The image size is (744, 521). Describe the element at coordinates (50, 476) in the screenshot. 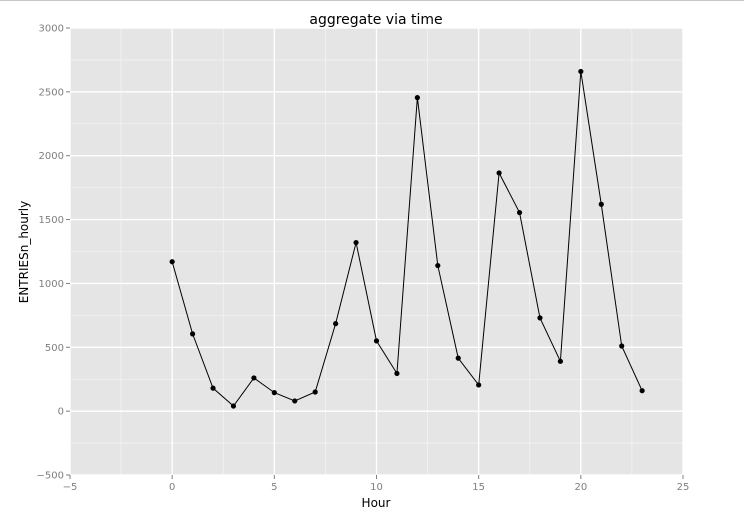

I see `y-tick-label: −500` at that location.